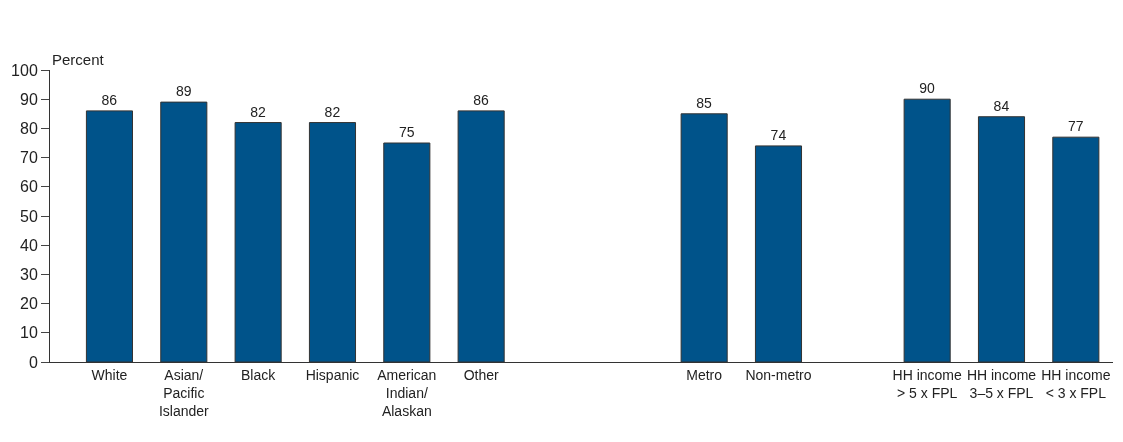 The image size is (1123, 442). What do you see at coordinates (927, 88) in the screenshot?
I see `data-label: 90` at bounding box center [927, 88].